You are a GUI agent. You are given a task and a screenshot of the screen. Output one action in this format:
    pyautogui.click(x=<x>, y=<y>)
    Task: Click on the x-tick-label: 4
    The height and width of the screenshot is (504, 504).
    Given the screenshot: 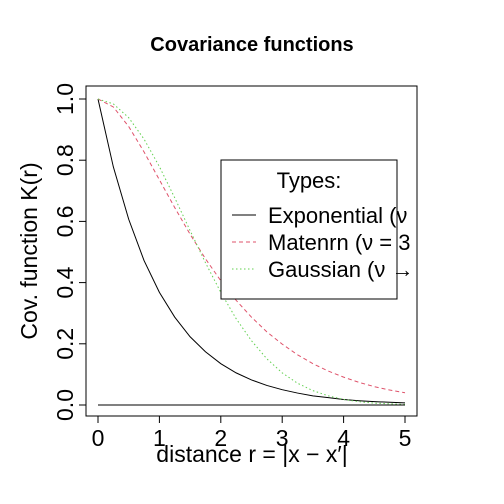 What is the action you would take?
    pyautogui.click(x=343, y=438)
    